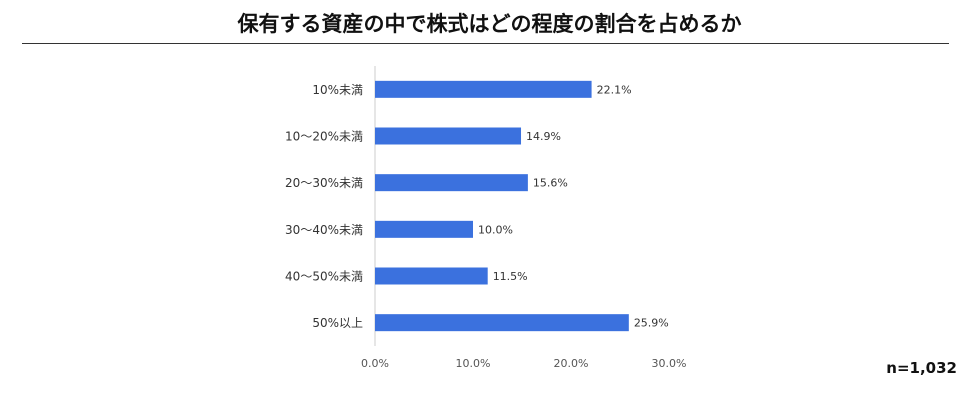 Image resolution: width=979 pixels, height=406 pixels. What do you see at coordinates (324, 183) in the screenshot?
I see `category-label: 20～30%未満` at bounding box center [324, 183].